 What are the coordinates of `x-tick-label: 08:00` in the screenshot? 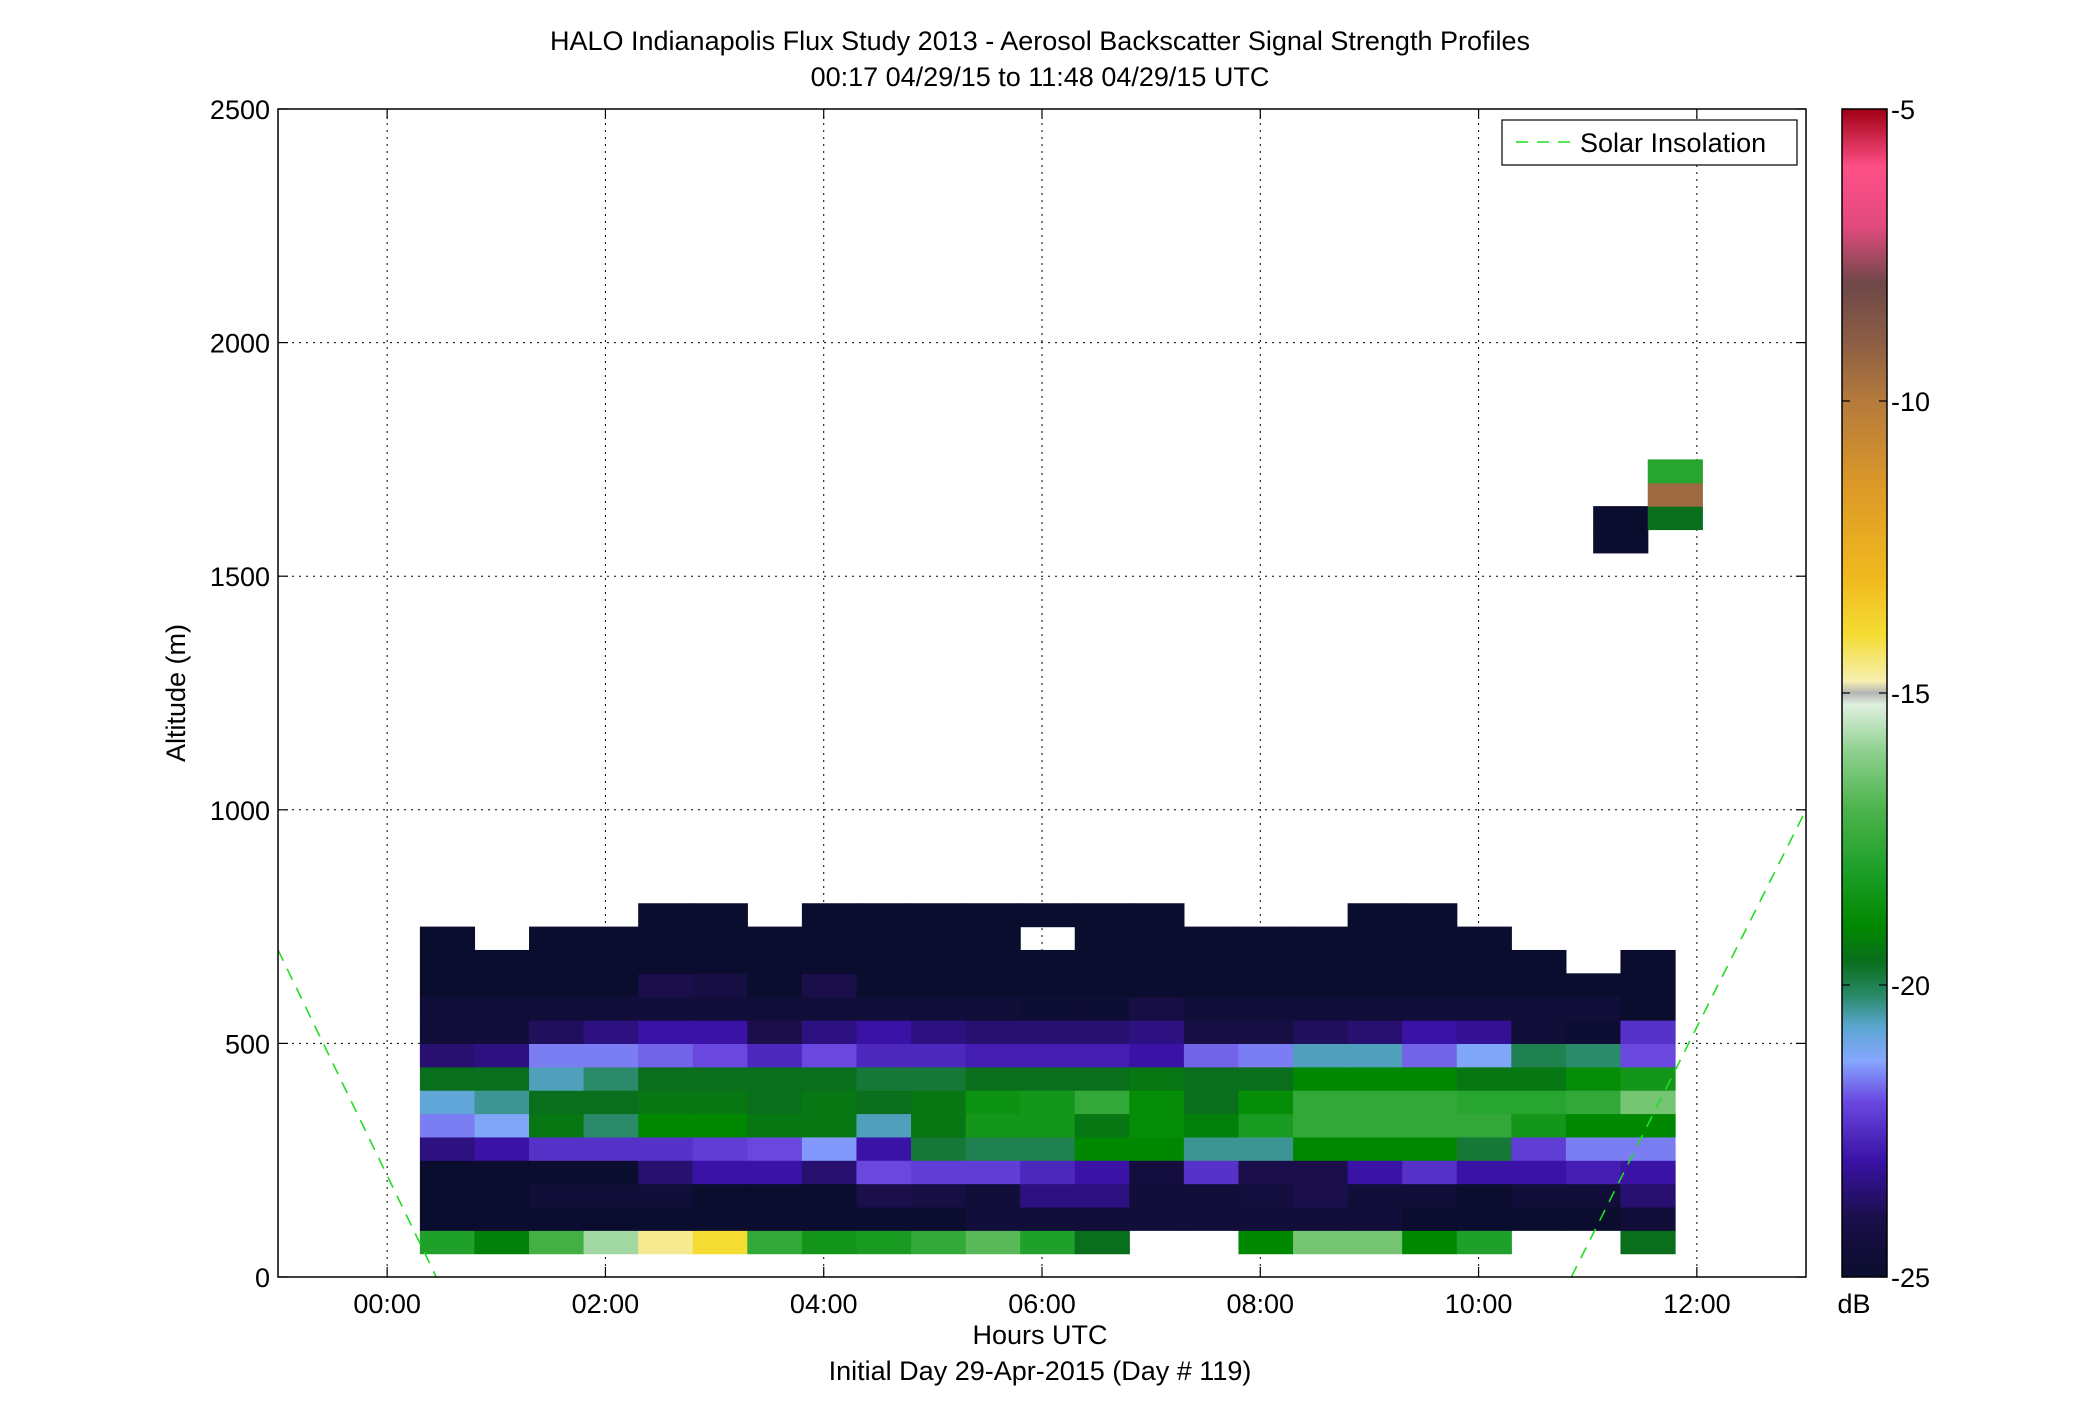 It's located at (1260, 1304).